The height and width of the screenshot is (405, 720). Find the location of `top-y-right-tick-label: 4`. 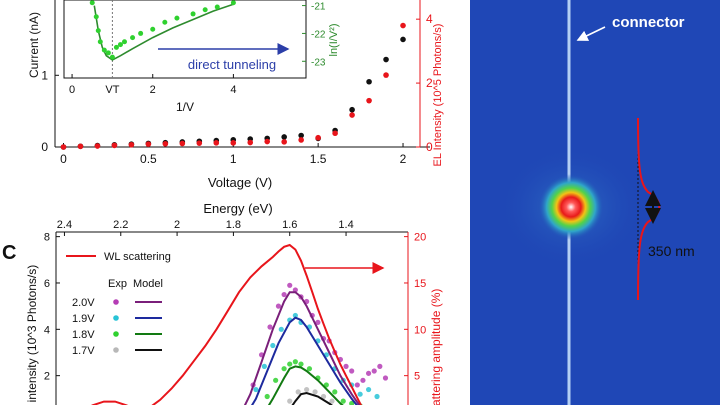

top-y-right-tick-label: 4 is located at coordinates (429, 19).